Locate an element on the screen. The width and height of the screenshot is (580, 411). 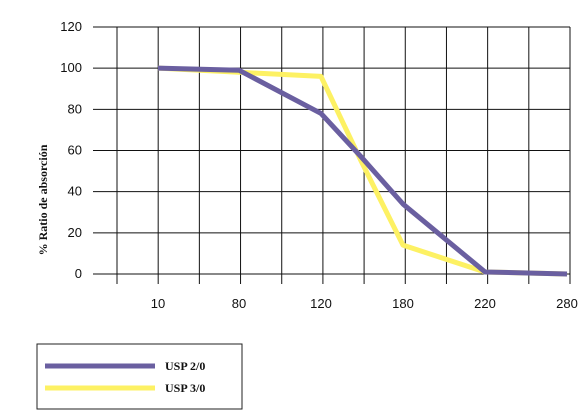
x-tick-label-0: 10 is located at coordinates (158, 303).